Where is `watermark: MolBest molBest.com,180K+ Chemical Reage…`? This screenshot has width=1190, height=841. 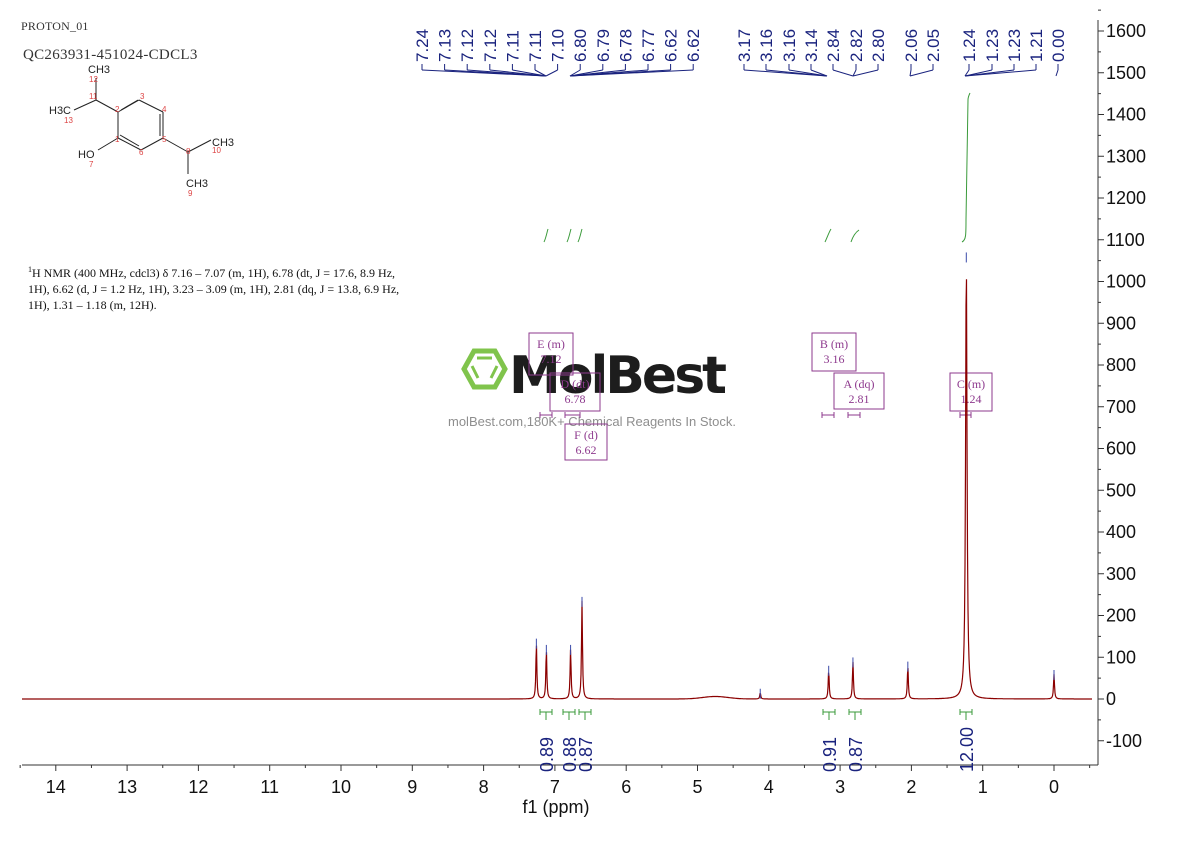 watermark: MolBest molBest.com,180K+ Chemical Reage… is located at coordinates (592, 387).